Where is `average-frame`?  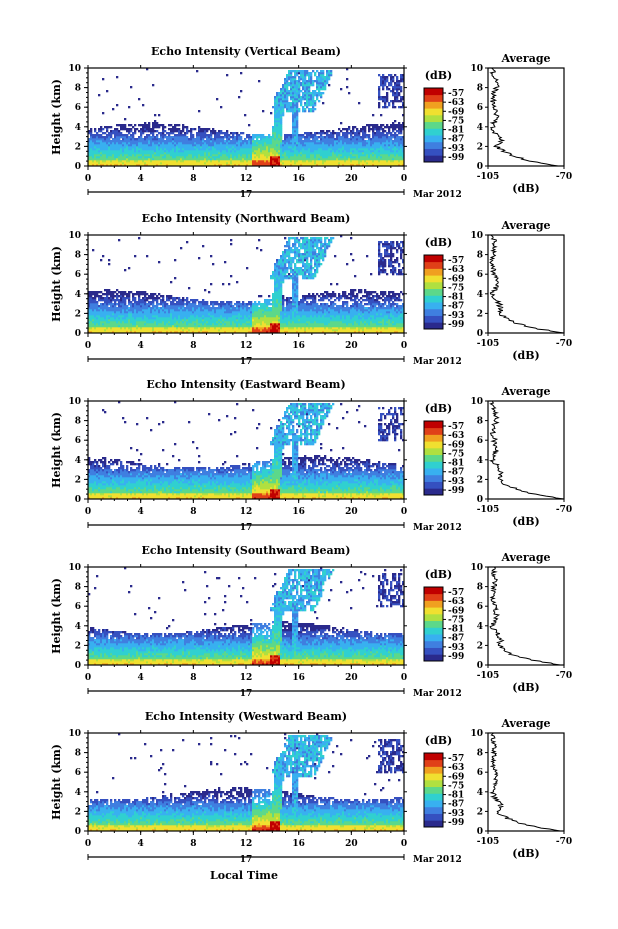
average-frame is located at coordinates (526, 117).